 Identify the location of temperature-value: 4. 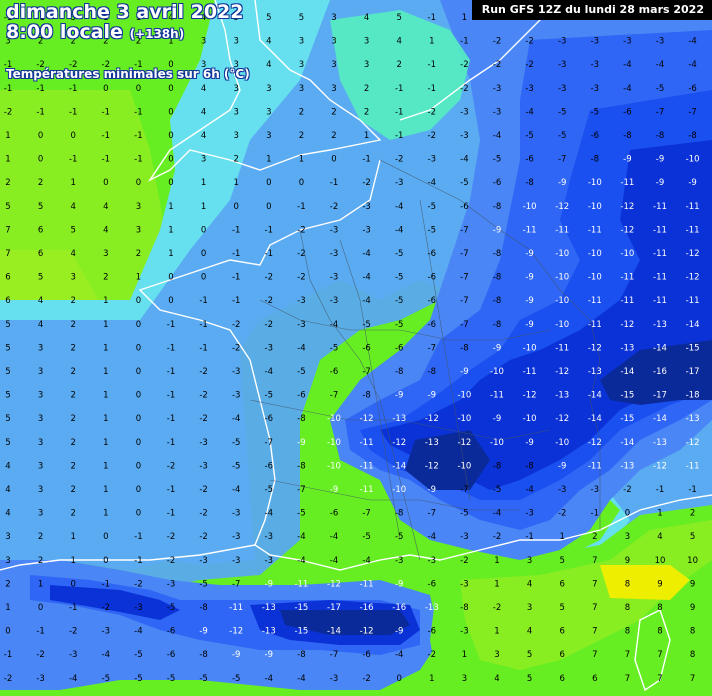
(105, 230).